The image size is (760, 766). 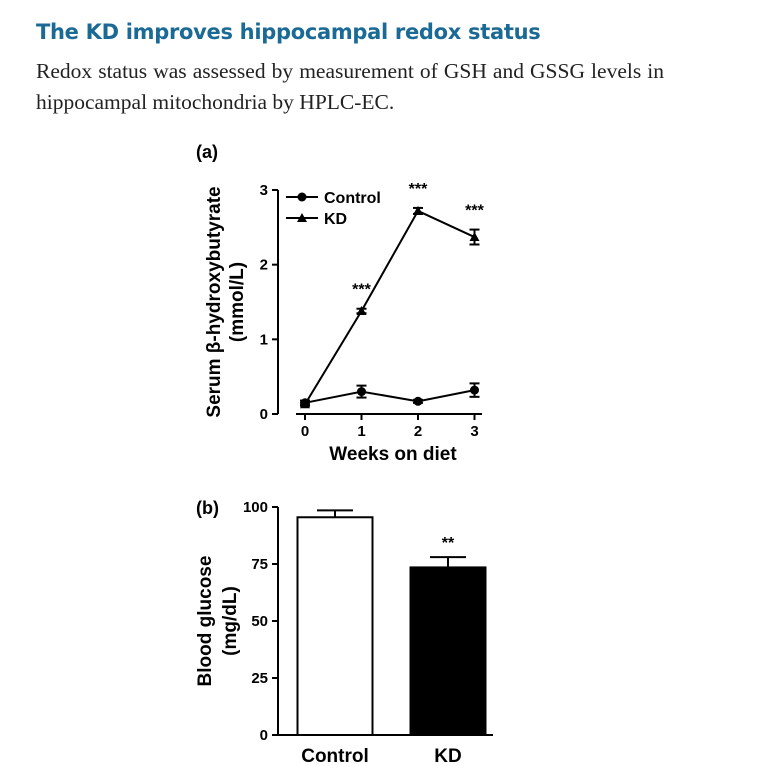 I want to click on legend-label-control: Control, so click(x=352, y=198).